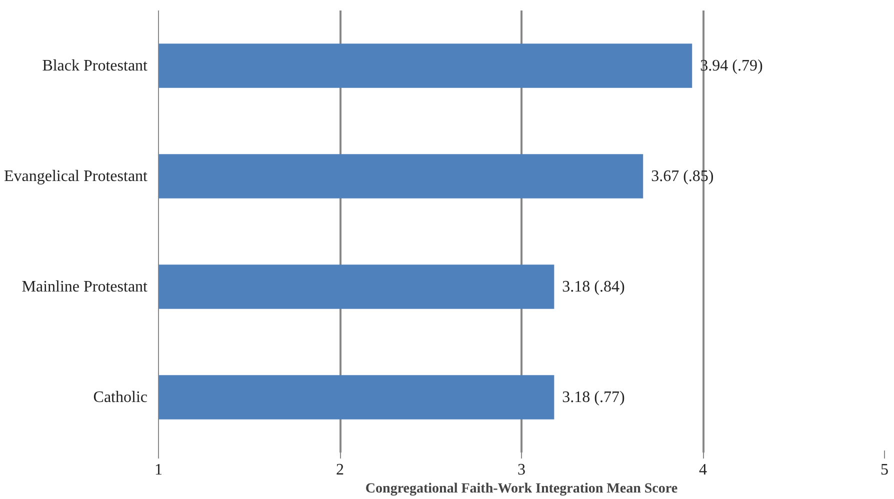  What do you see at coordinates (682, 176) in the screenshot?
I see `data-label: 3.67 (.85)` at bounding box center [682, 176].